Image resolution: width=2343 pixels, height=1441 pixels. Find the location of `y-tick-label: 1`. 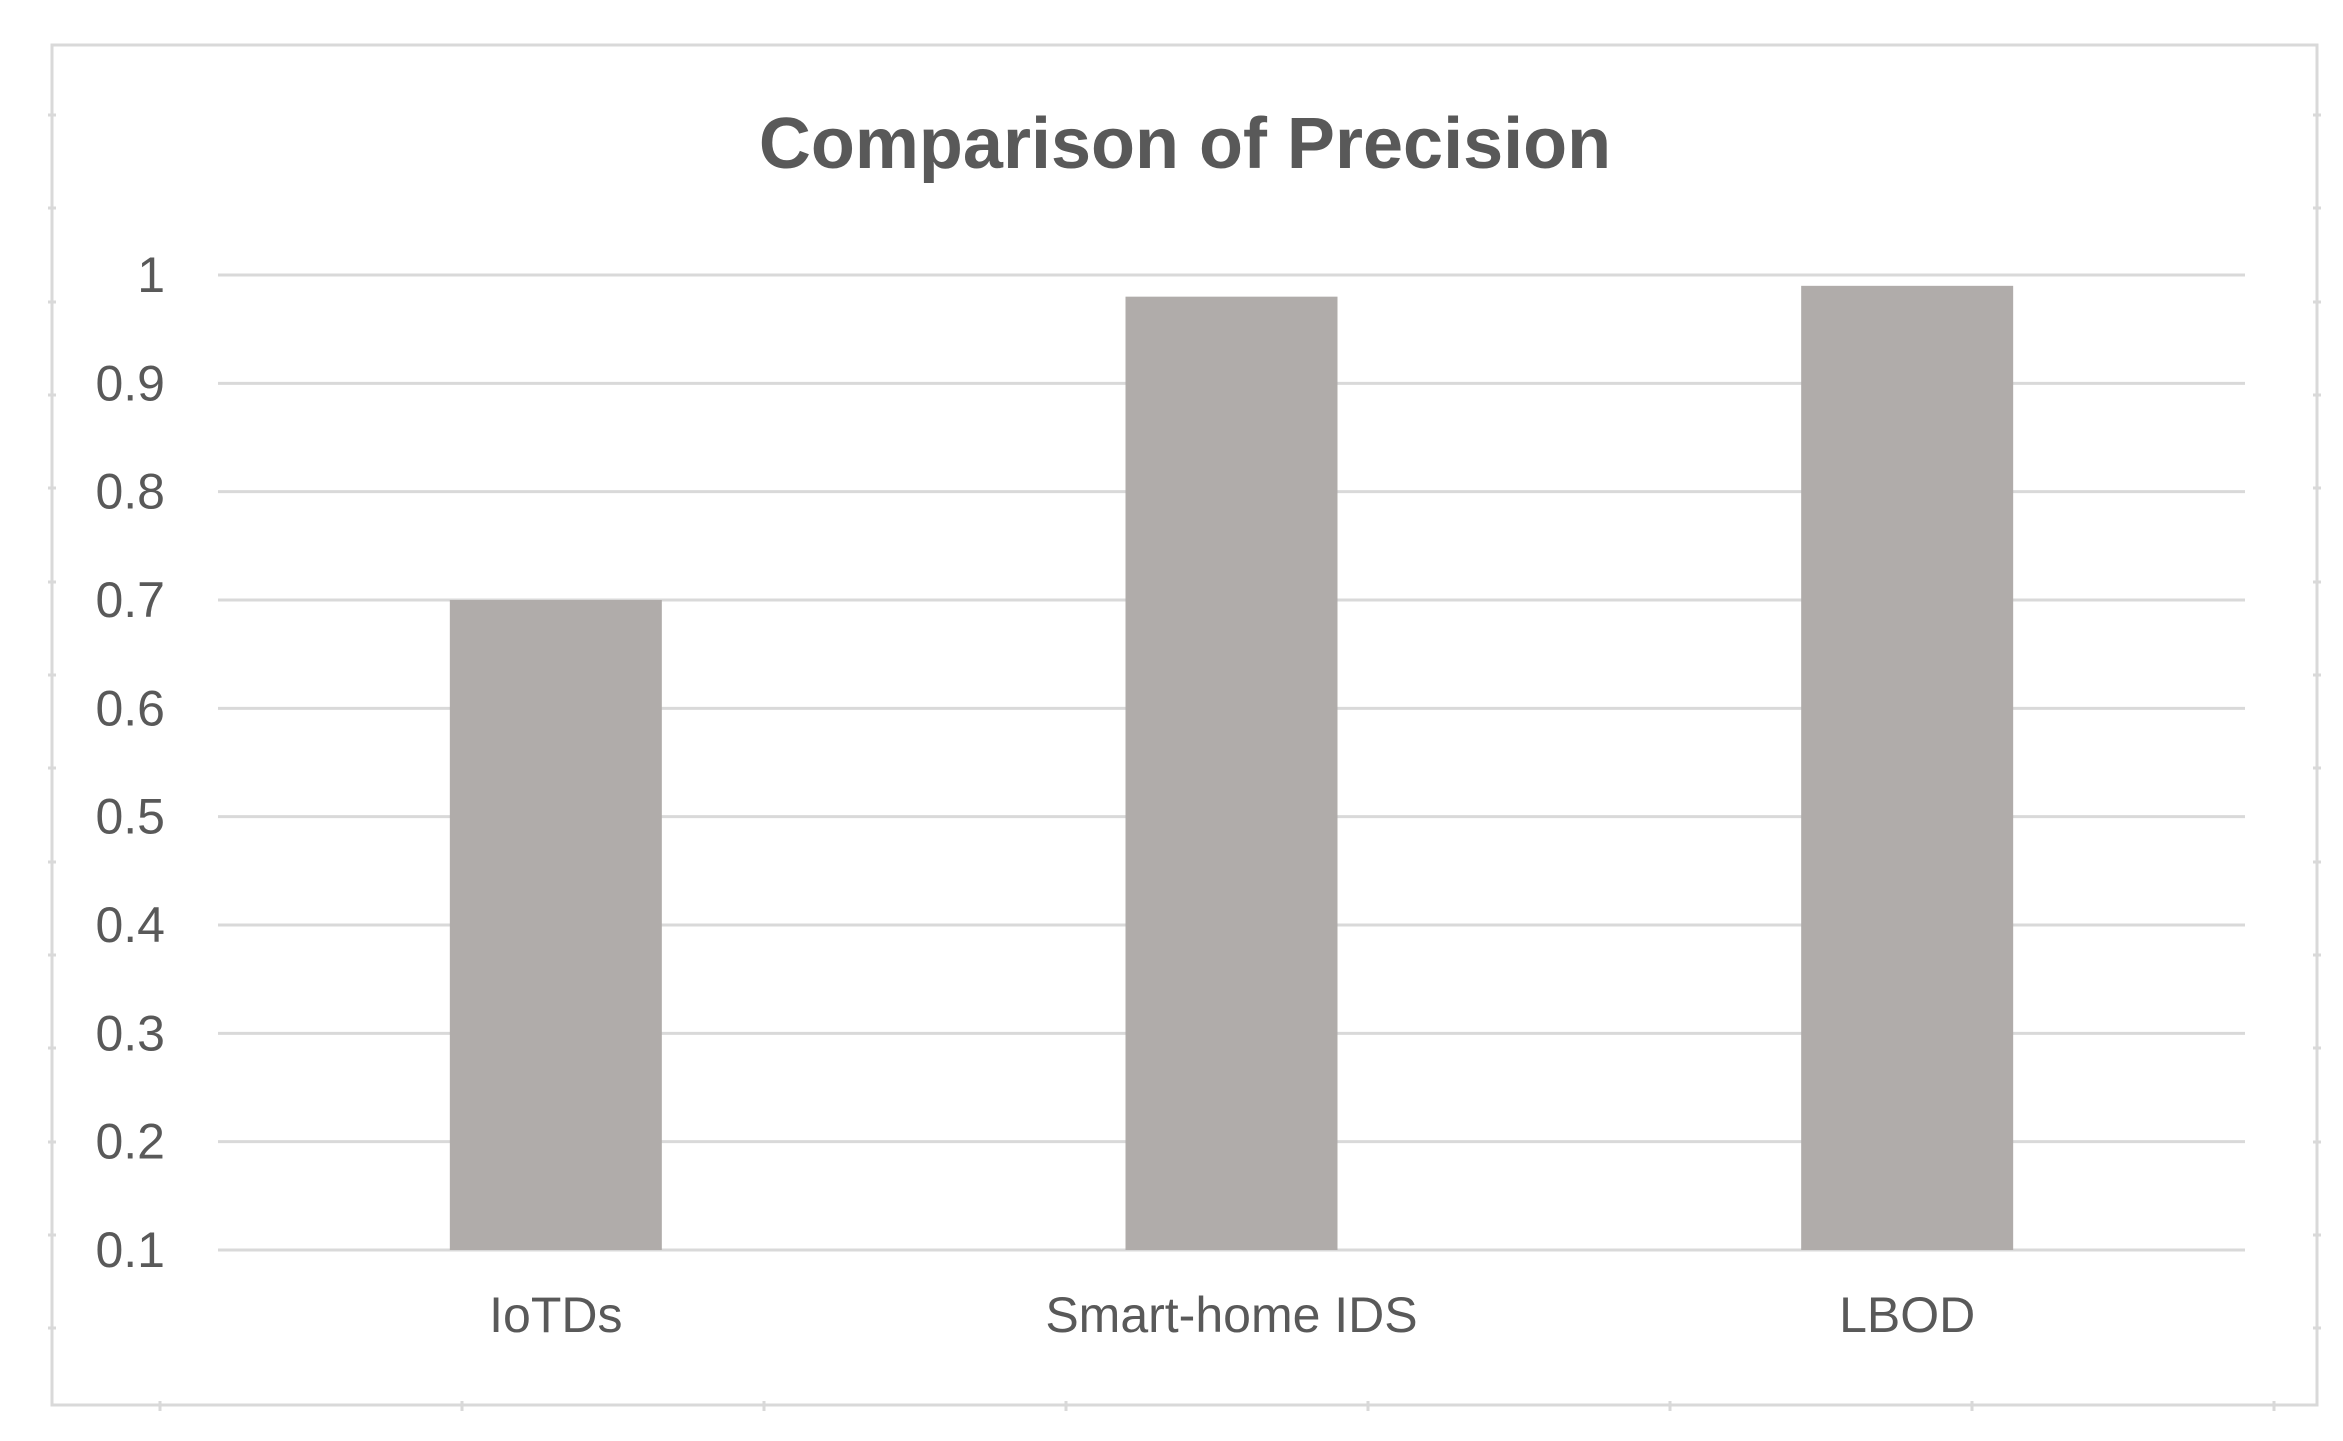

y-tick-label: 1 is located at coordinates (151, 275).